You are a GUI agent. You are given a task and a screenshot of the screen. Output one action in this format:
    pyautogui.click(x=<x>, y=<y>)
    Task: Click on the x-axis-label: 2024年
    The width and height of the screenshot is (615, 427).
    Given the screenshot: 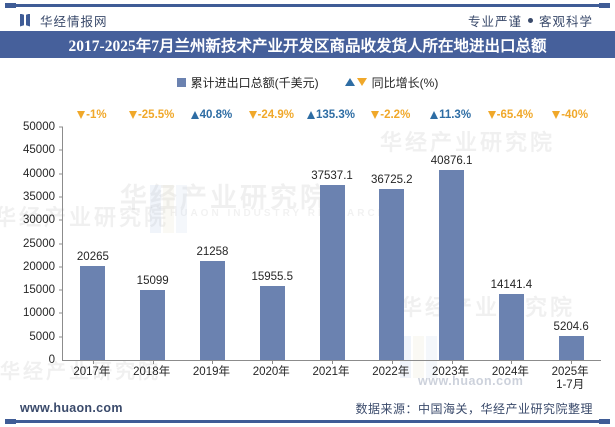 What is the action you would take?
    pyautogui.click(x=510, y=379)
    